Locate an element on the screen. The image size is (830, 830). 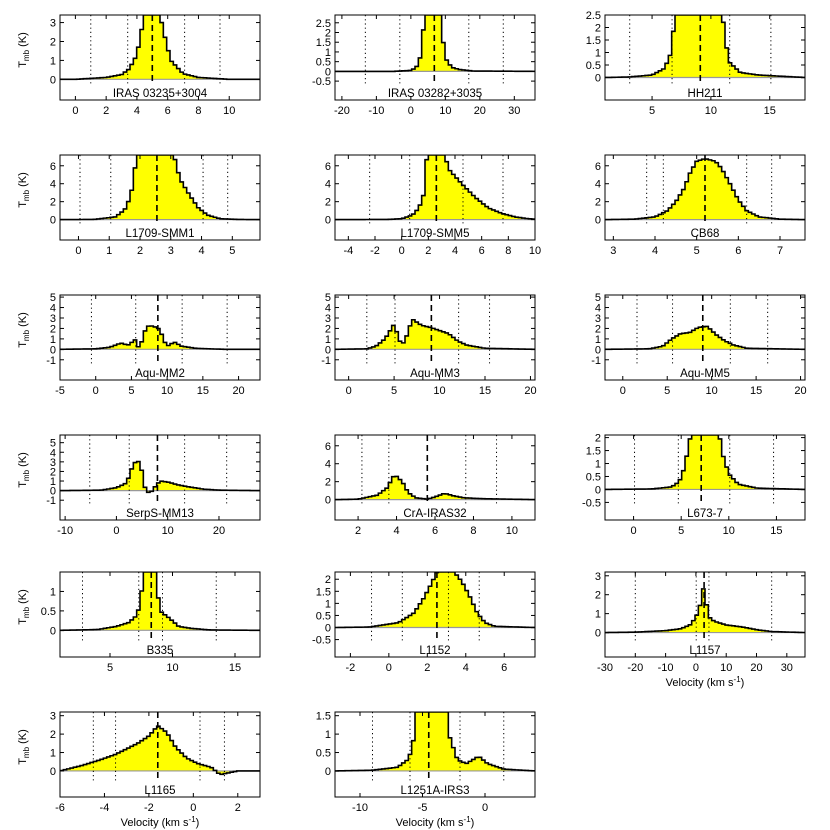
x-tick-label: -2 is located at coordinates (375, 251).